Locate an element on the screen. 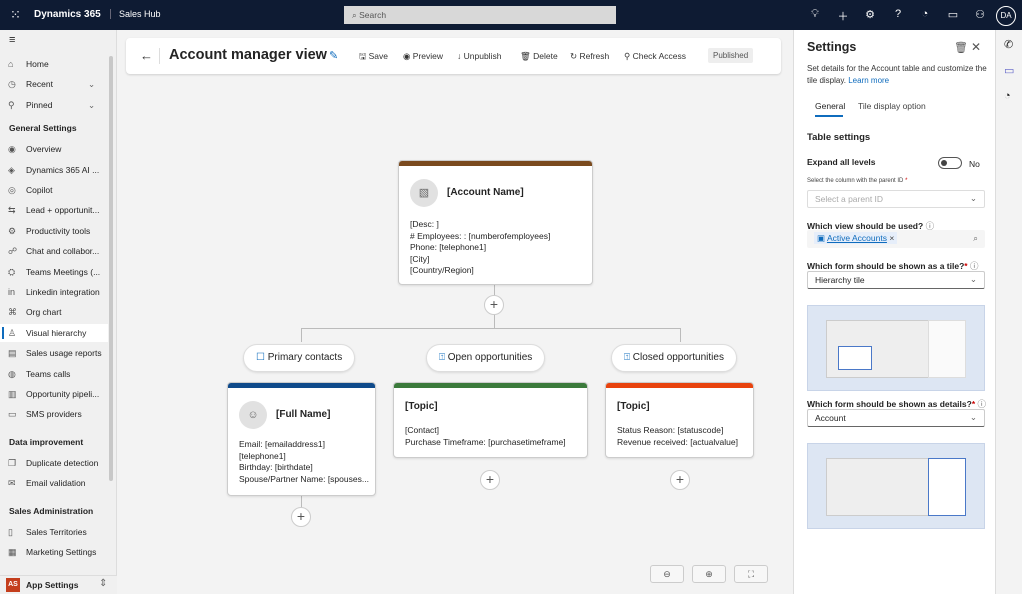  details-form-value: Account is located at coordinates (830, 418).